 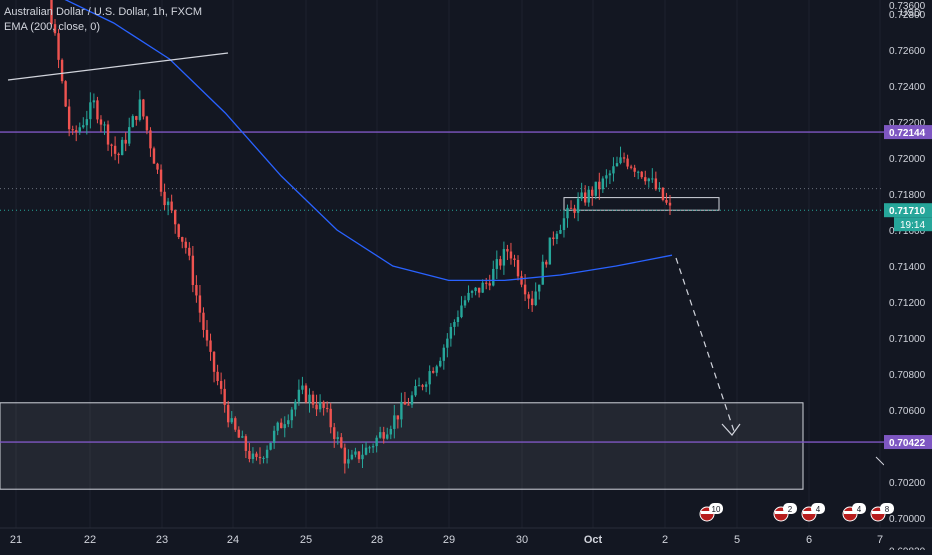 I want to click on small-trendline, so click(x=880, y=461).